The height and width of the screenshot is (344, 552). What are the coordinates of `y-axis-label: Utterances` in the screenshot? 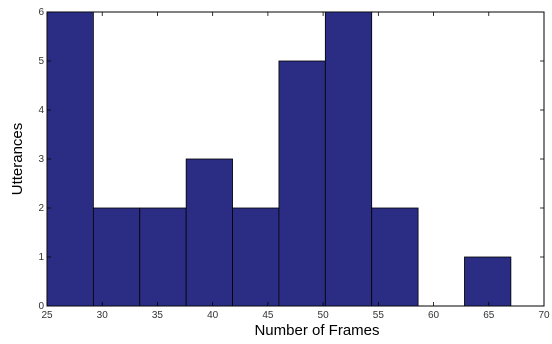 It's located at (17, 159).